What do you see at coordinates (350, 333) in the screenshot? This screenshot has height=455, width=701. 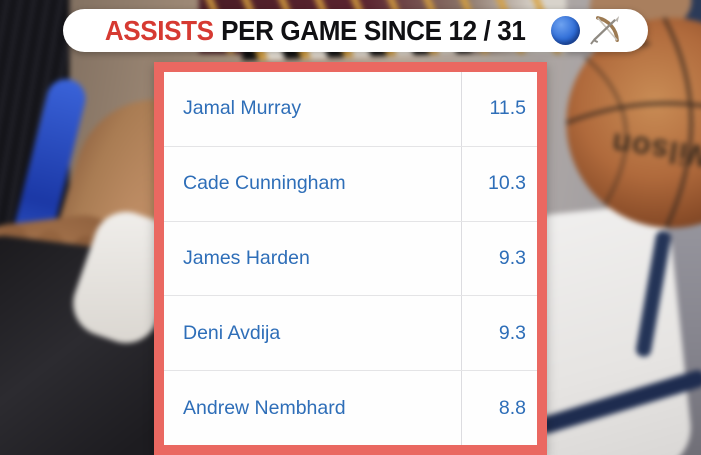 I see `table-row: Deni Avdija 9.3` at bounding box center [350, 333].